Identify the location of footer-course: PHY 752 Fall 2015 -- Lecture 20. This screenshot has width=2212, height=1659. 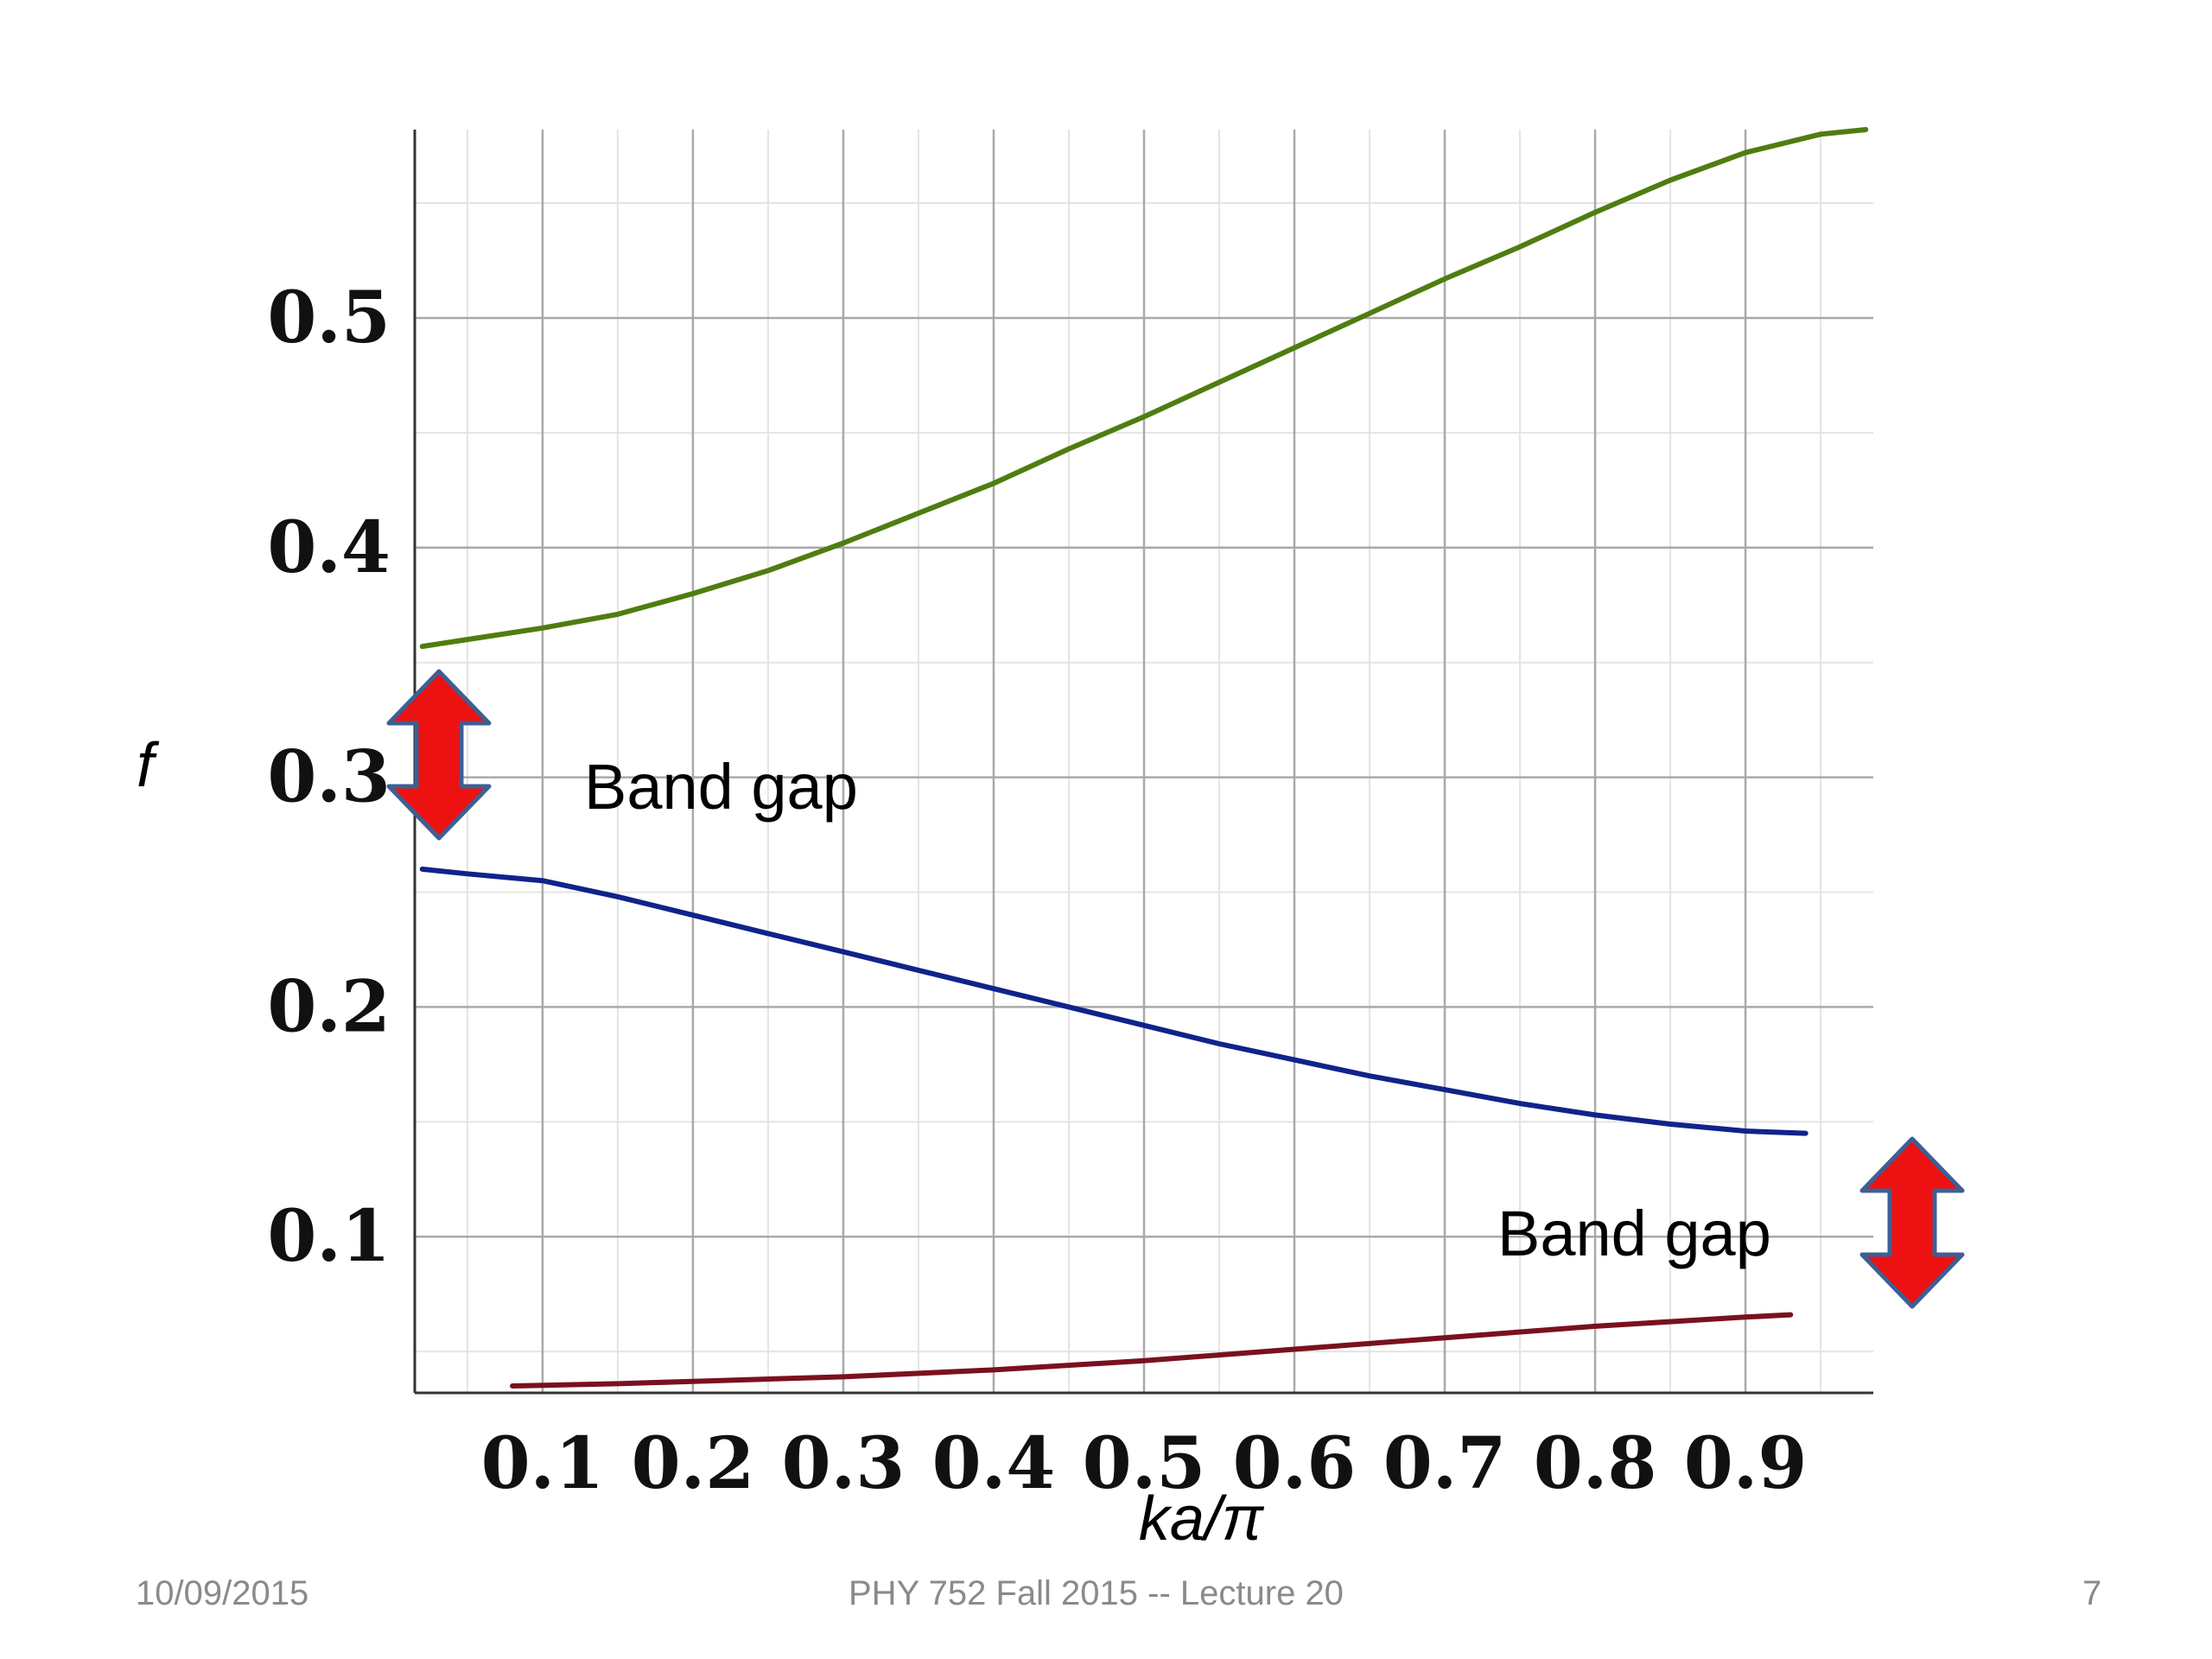
(1096, 1593).